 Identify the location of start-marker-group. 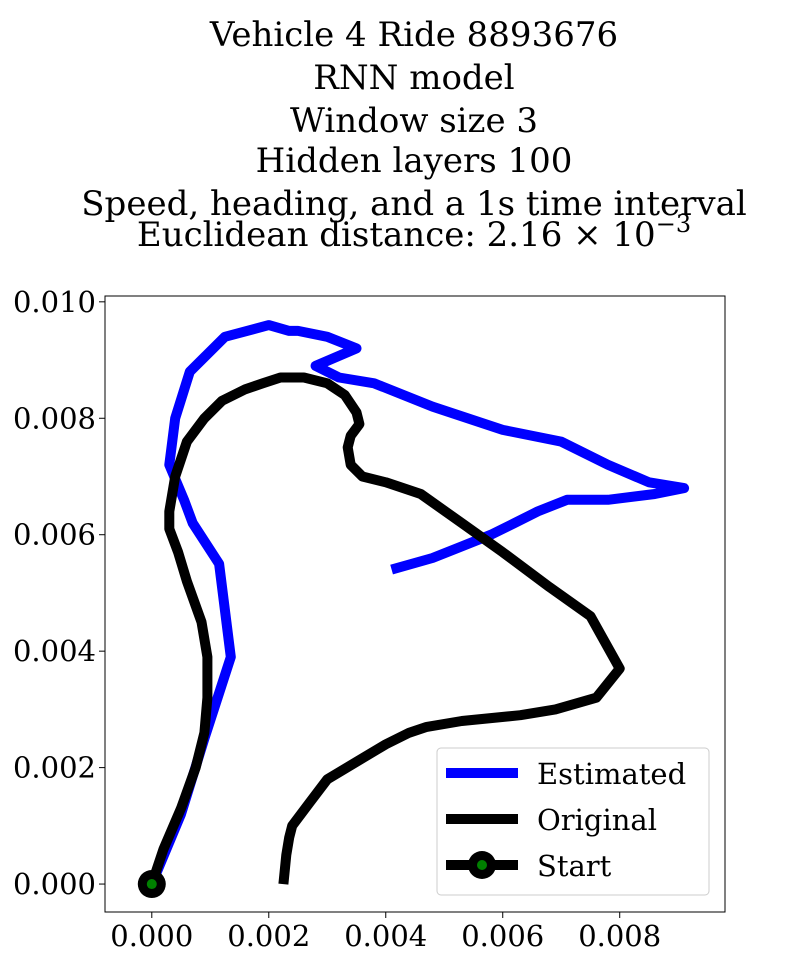
(151, 884).